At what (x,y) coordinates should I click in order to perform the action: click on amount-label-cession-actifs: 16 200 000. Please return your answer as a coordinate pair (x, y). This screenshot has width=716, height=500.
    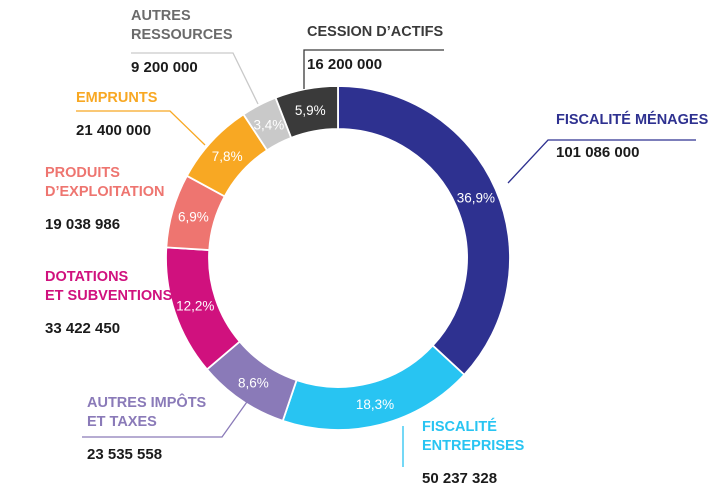
    Looking at the image, I should click on (344, 64).